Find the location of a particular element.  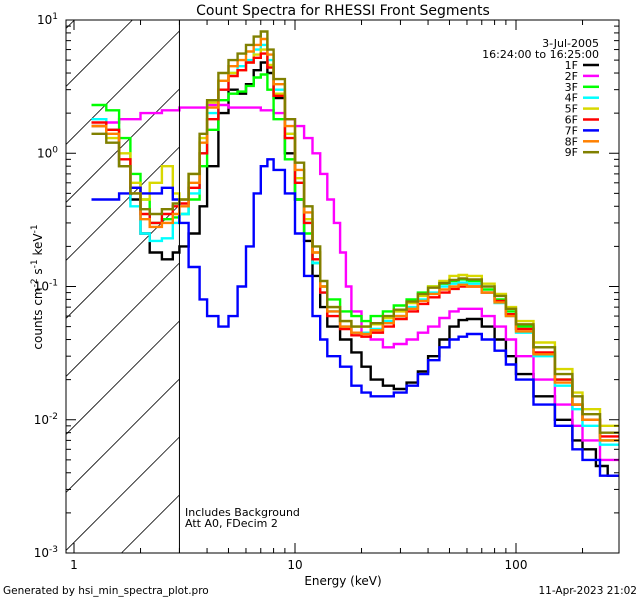

y-tick-exponent: 0 is located at coordinates (55, 150).